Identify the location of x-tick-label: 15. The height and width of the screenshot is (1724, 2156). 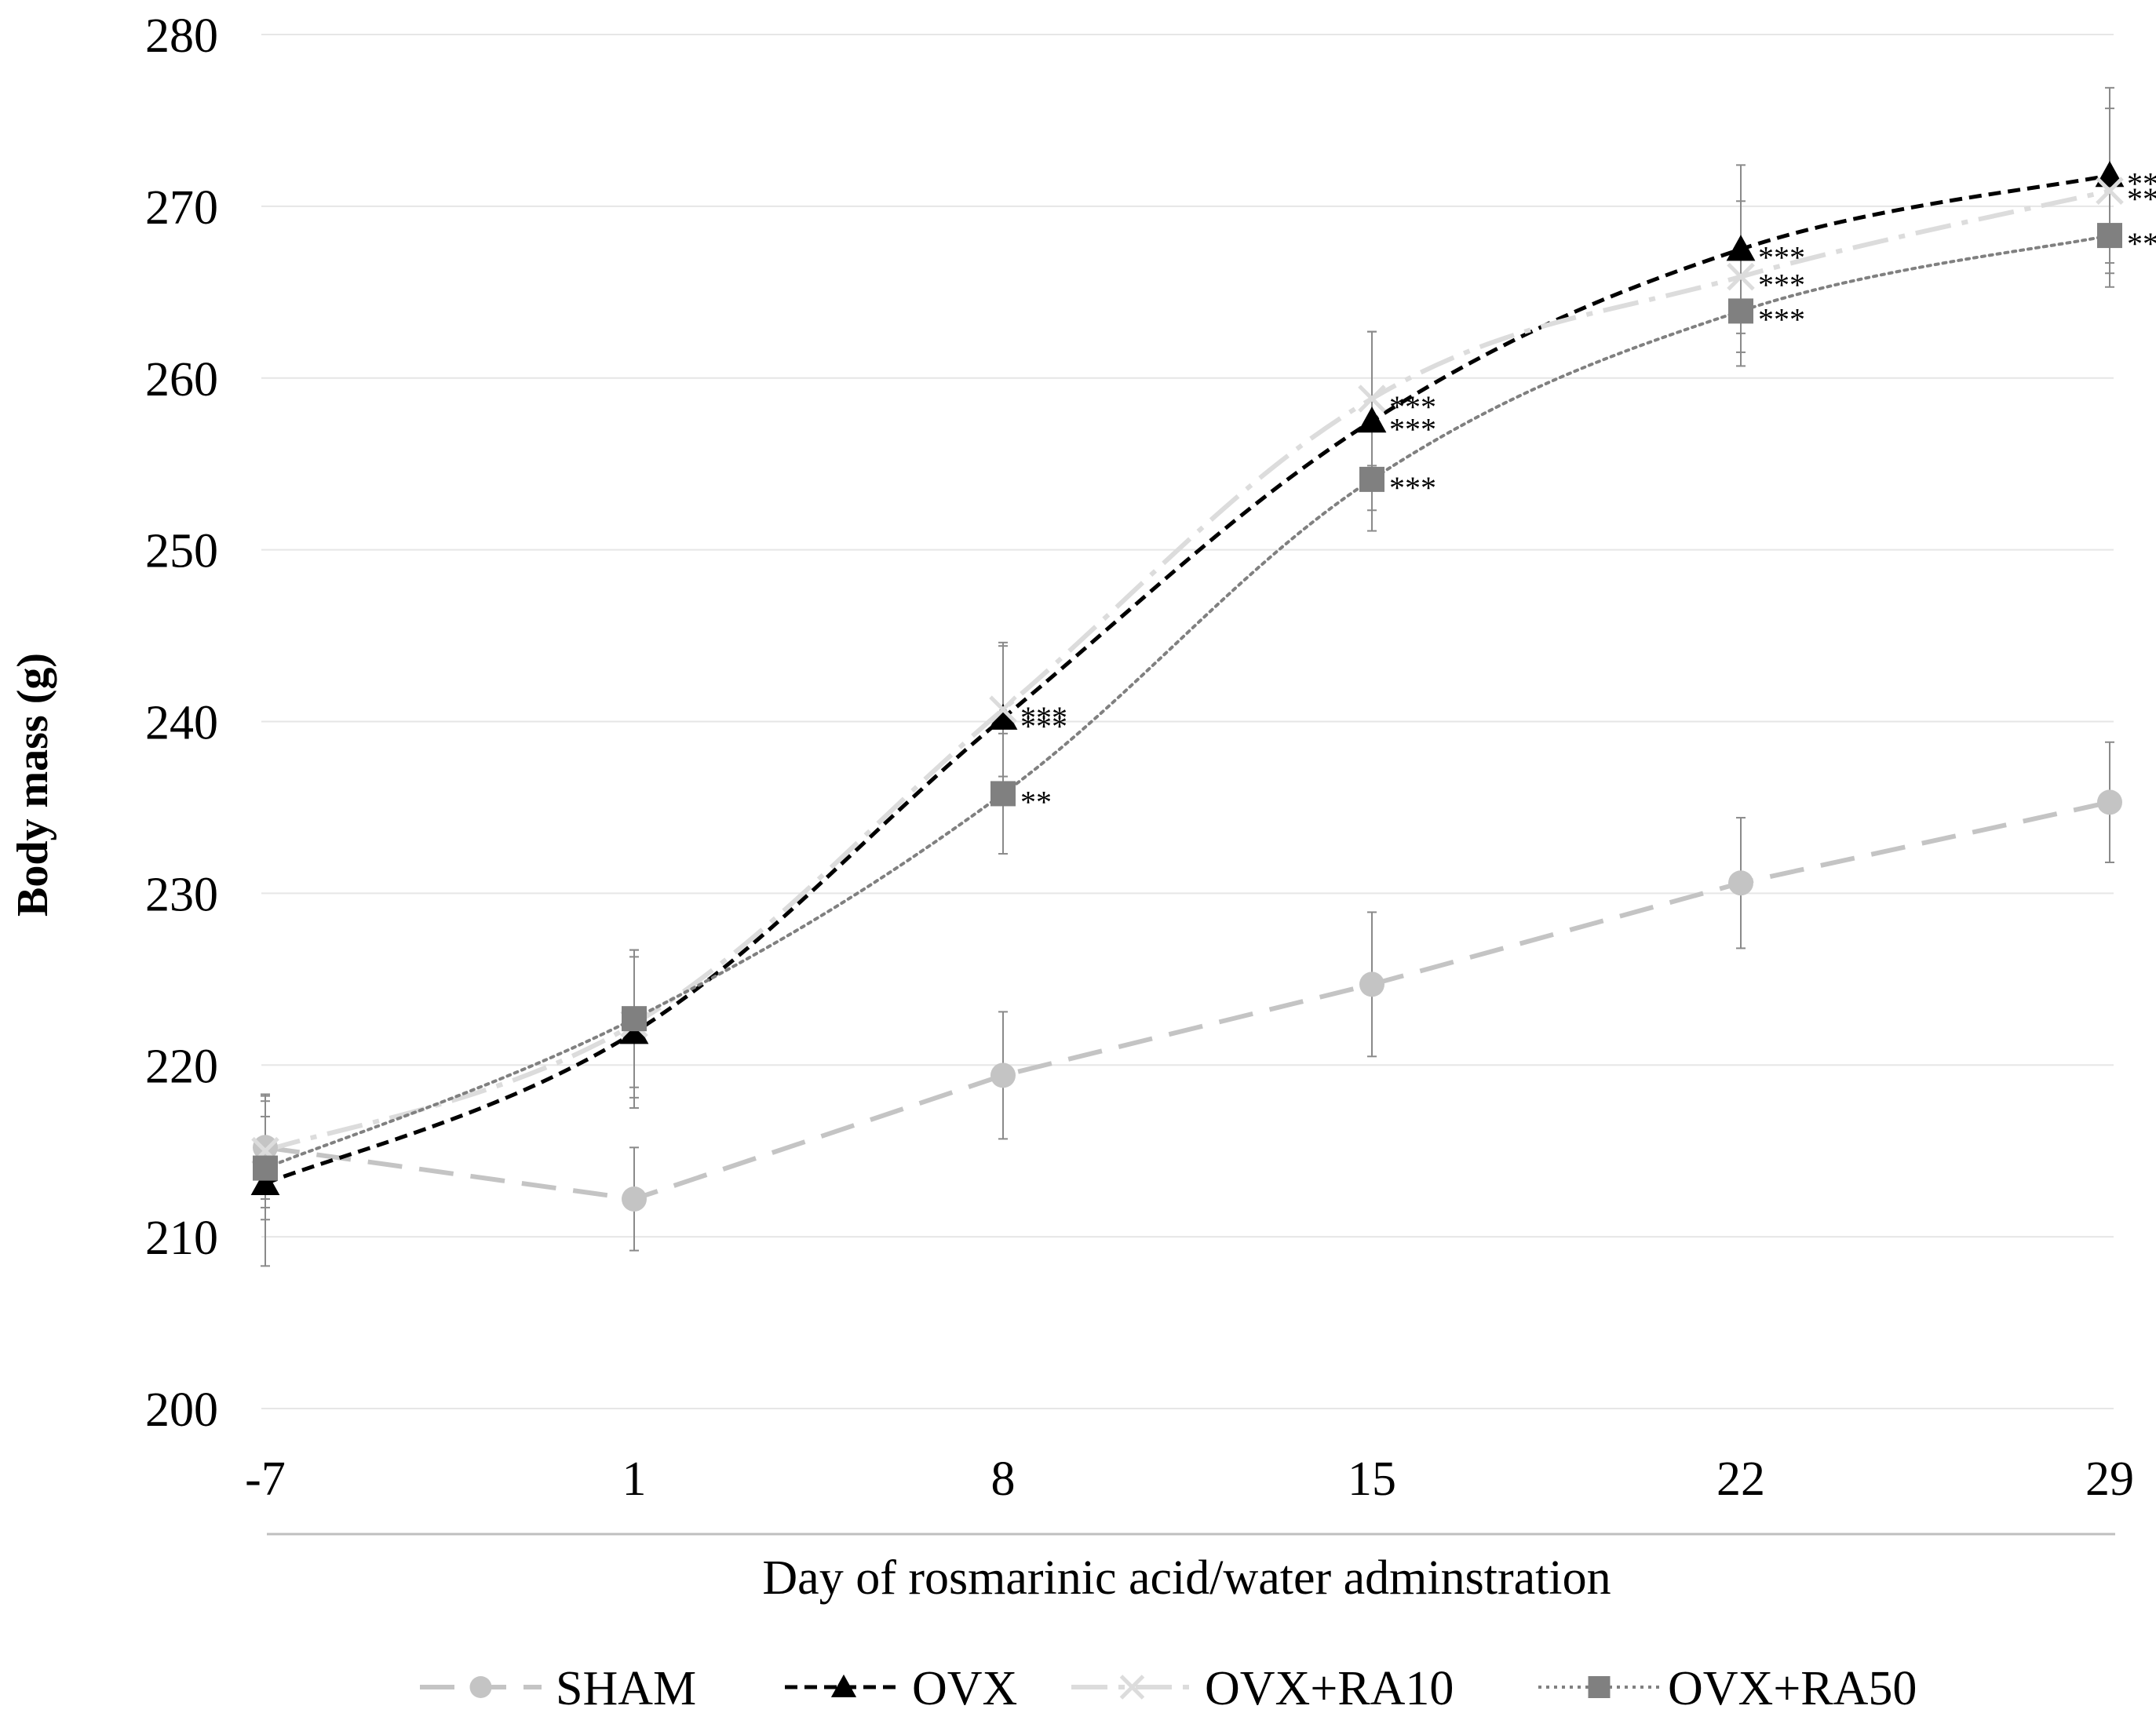
(1372, 1479).